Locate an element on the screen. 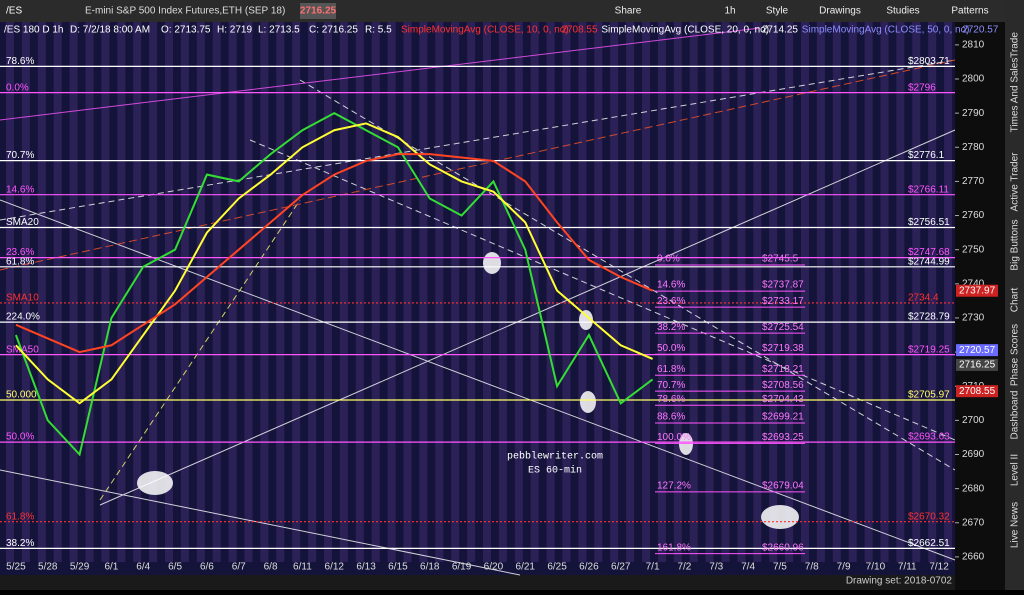 The image size is (1024, 595). level-left-label: 38.2% is located at coordinates (20, 543).